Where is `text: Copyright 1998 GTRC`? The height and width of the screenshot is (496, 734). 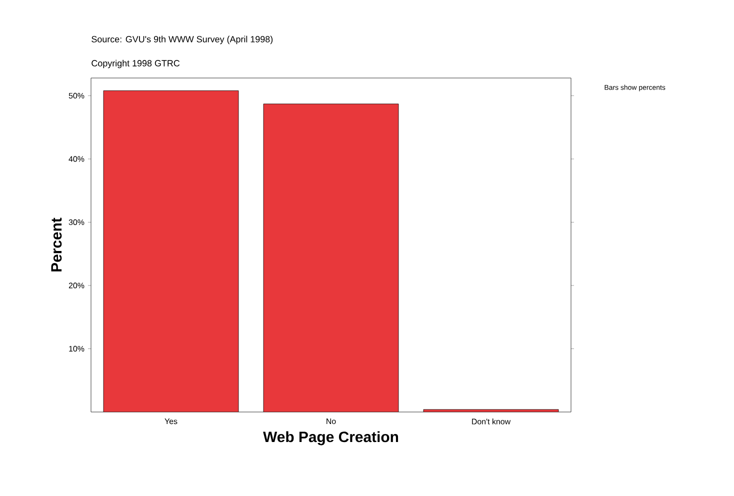
text: Copyright 1998 GTRC is located at coordinates (136, 64).